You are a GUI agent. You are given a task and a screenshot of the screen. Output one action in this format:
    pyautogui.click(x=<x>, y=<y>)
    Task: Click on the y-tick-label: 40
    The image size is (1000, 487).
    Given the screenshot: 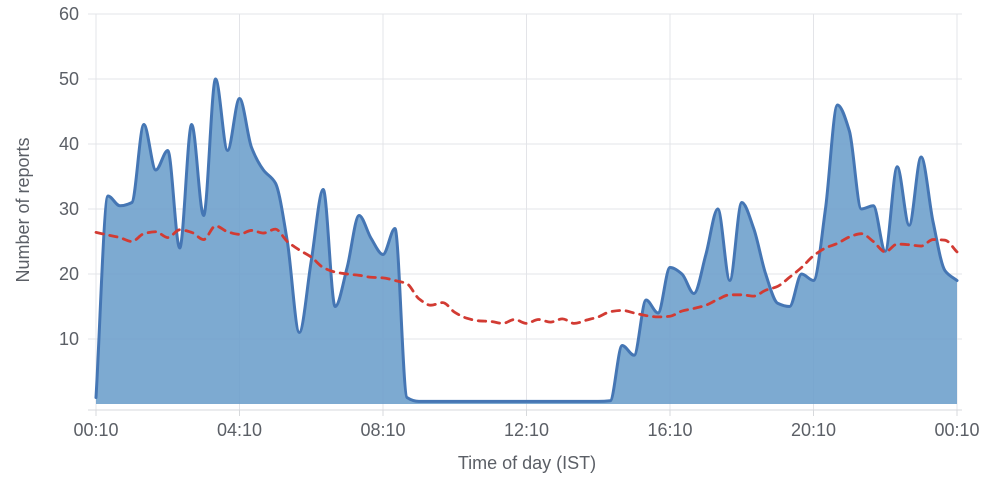 What is the action you would take?
    pyautogui.click(x=69, y=144)
    